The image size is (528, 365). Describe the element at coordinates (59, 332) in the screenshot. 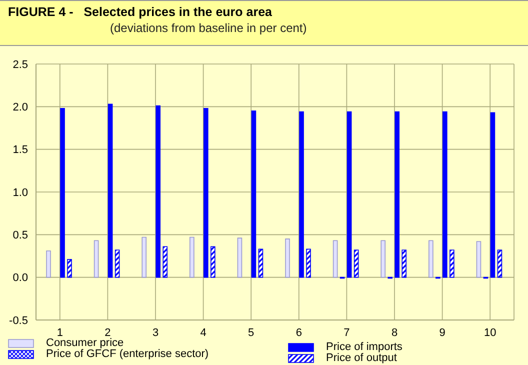

I see `x-tick-label: 1` at that location.